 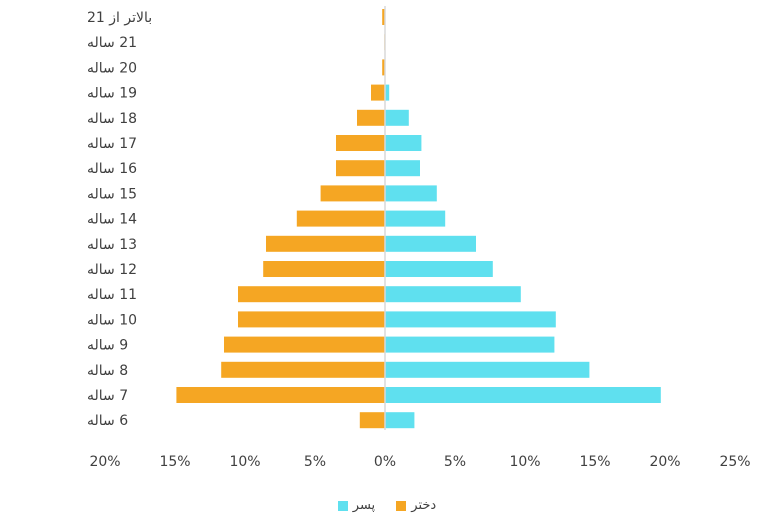 What do you see at coordinates (524, 462) in the screenshot?
I see `x-tick-label-6: 10%` at bounding box center [524, 462].